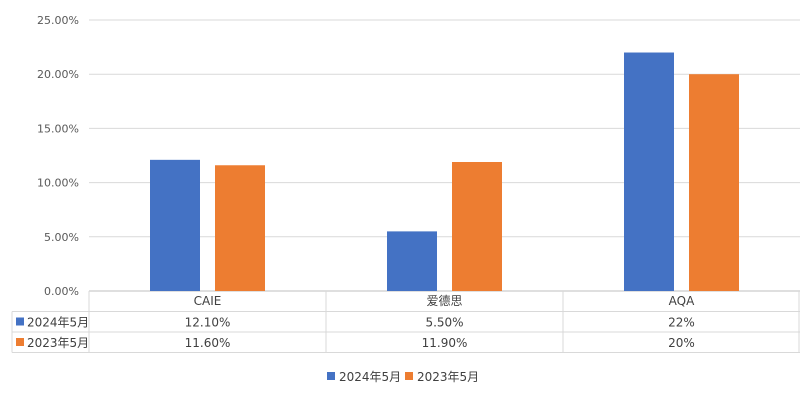 The width and height of the screenshot is (800, 400). Describe the element at coordinates (58, 74) in the screenshot. I see `y-tick-label: 20.00%` at that location.